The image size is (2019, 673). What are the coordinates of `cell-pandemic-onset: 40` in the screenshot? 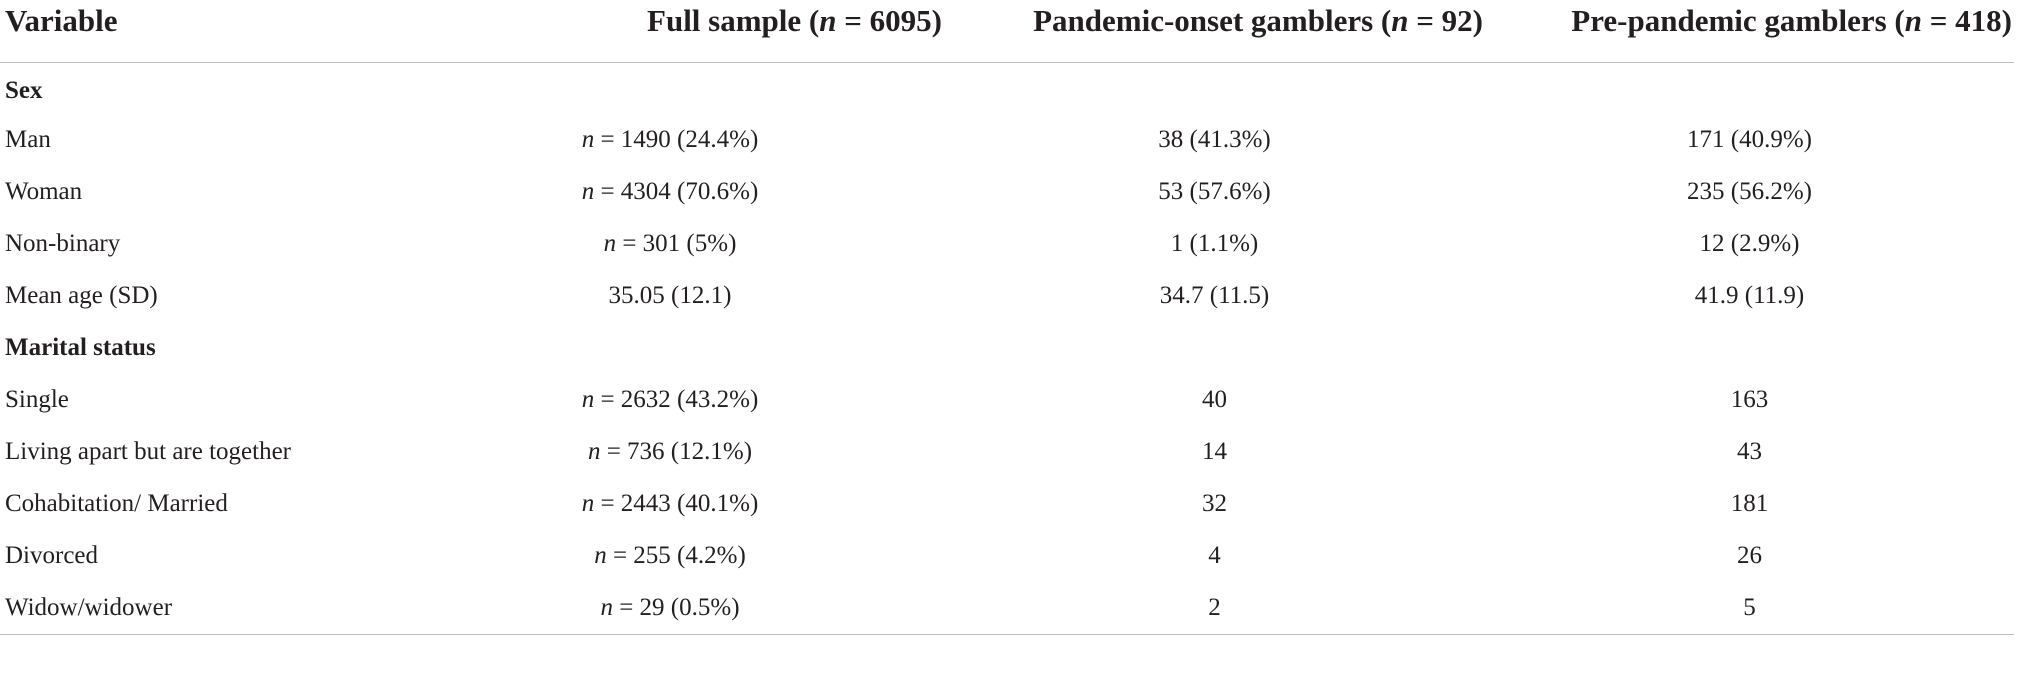 It's located at (1214, 399).